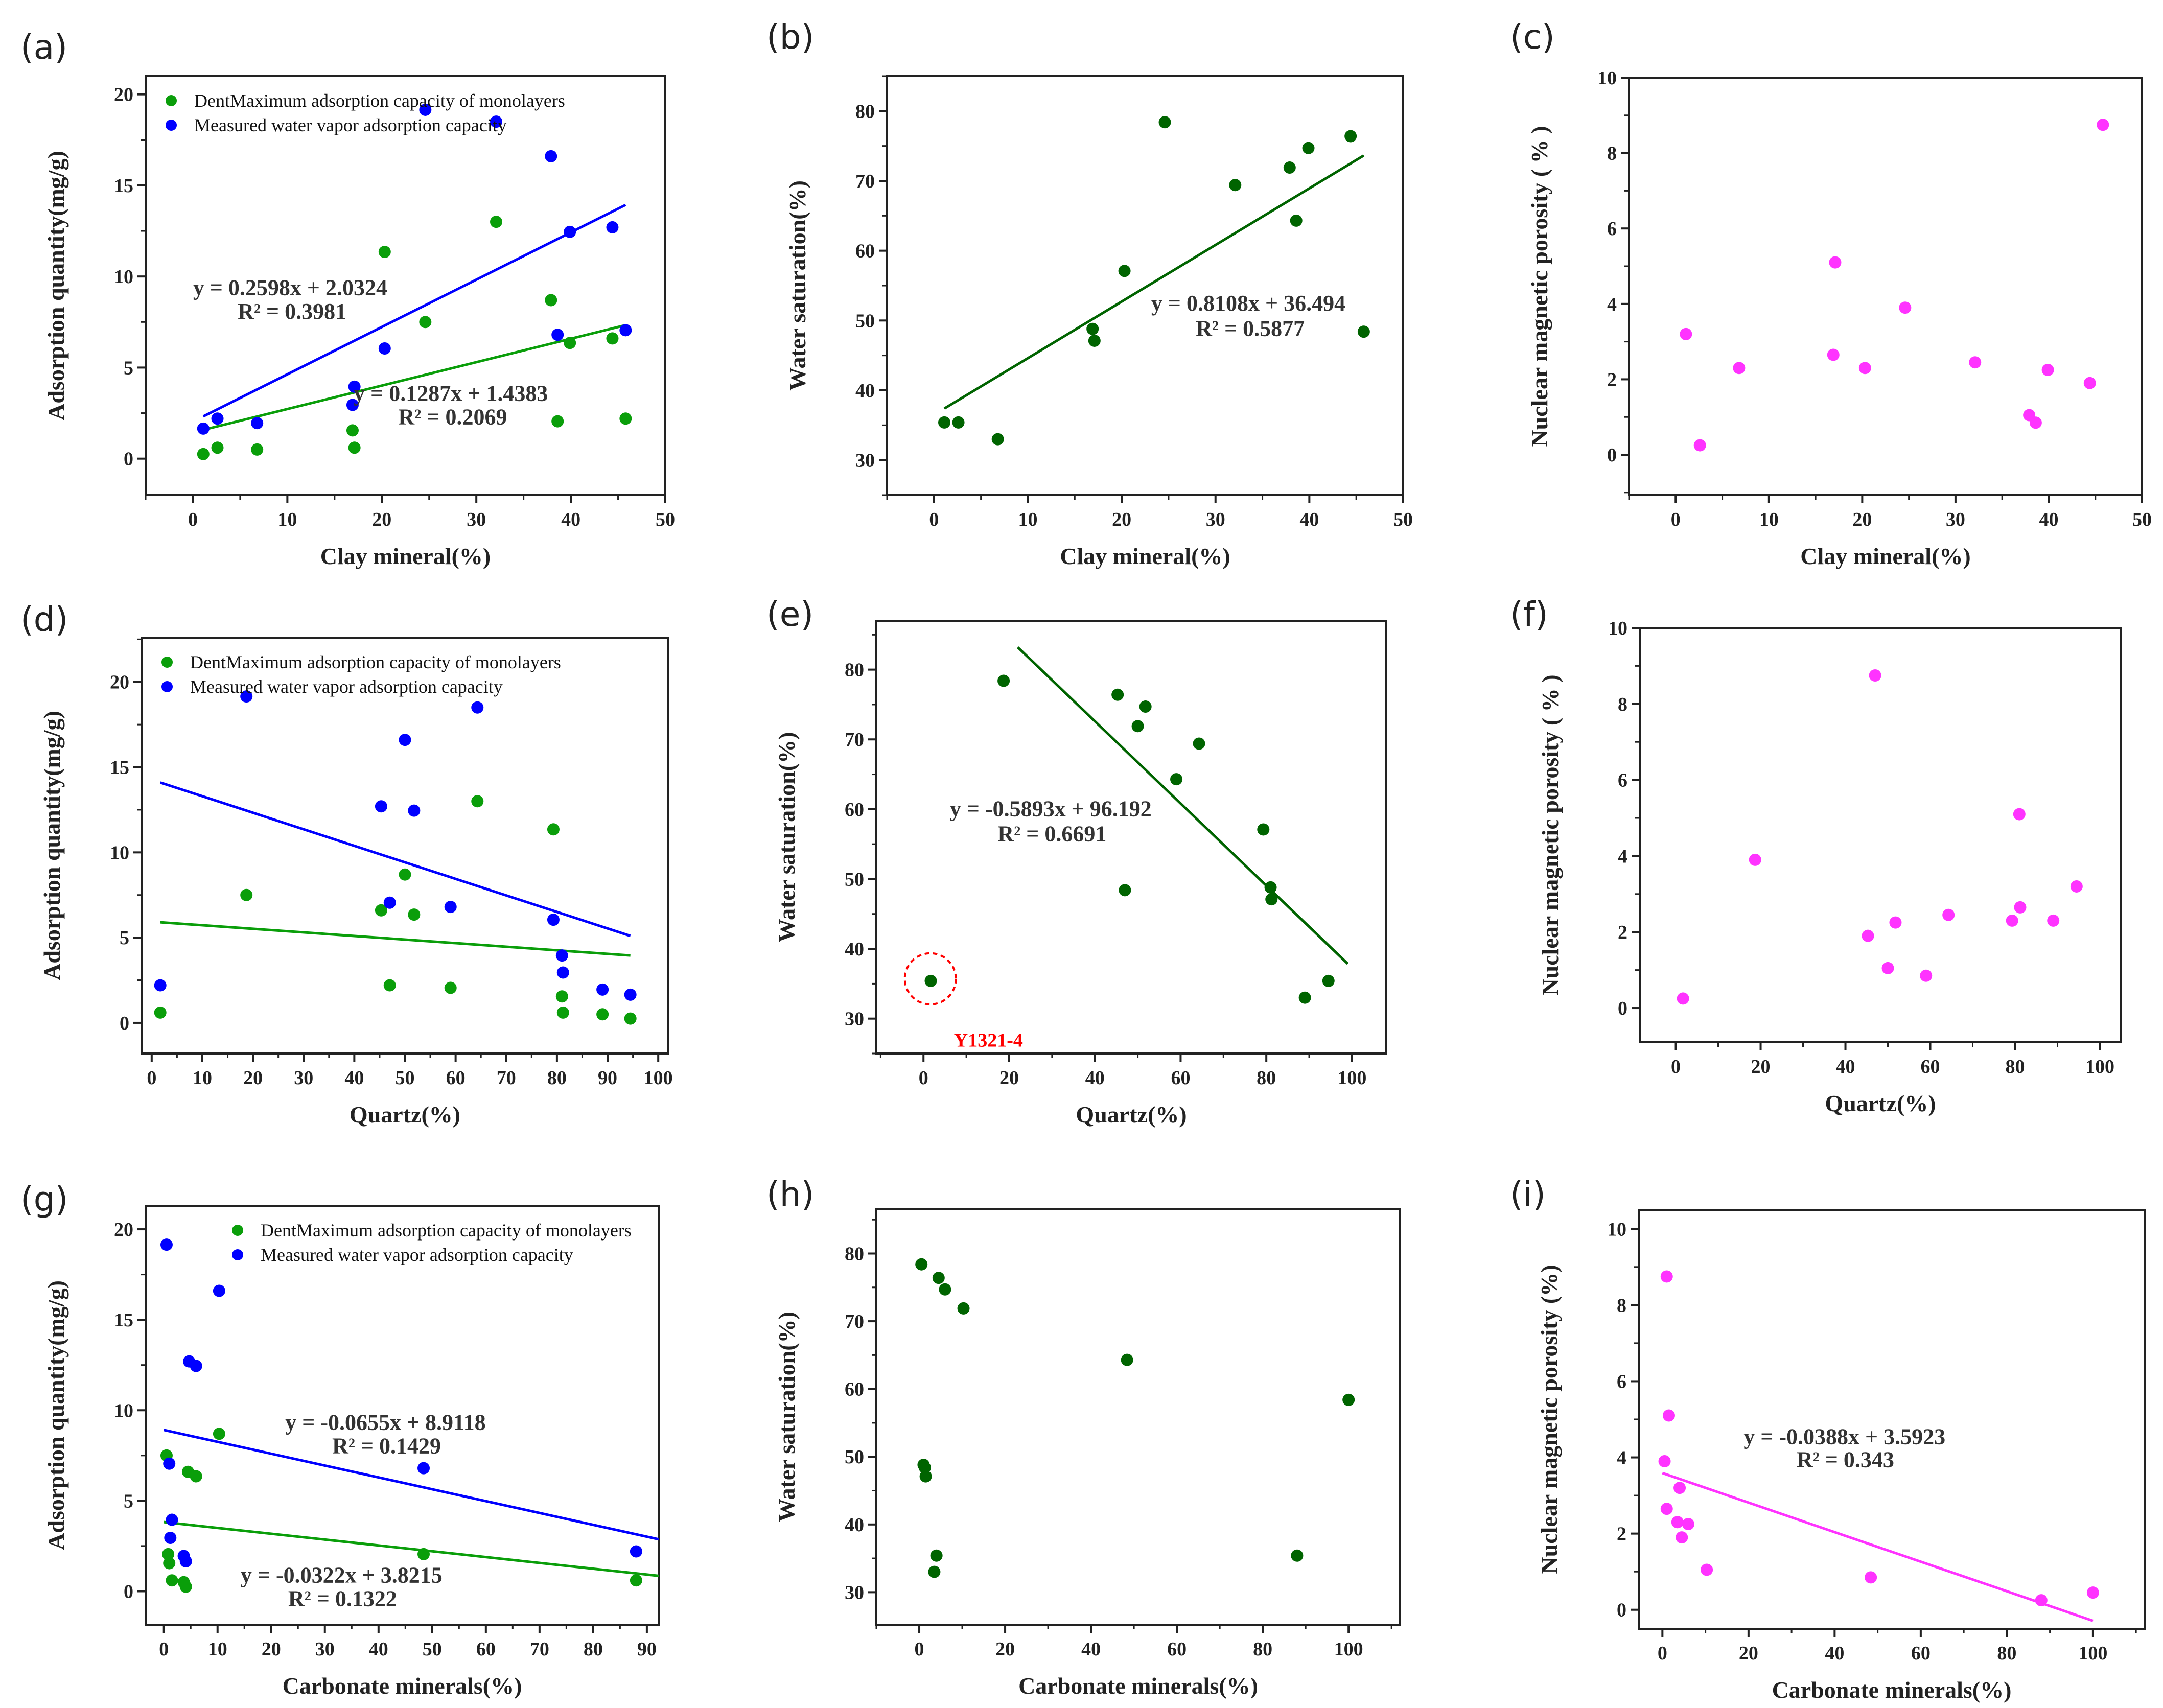  I want to click on y-tick-label: 60, so click(854, 1389).